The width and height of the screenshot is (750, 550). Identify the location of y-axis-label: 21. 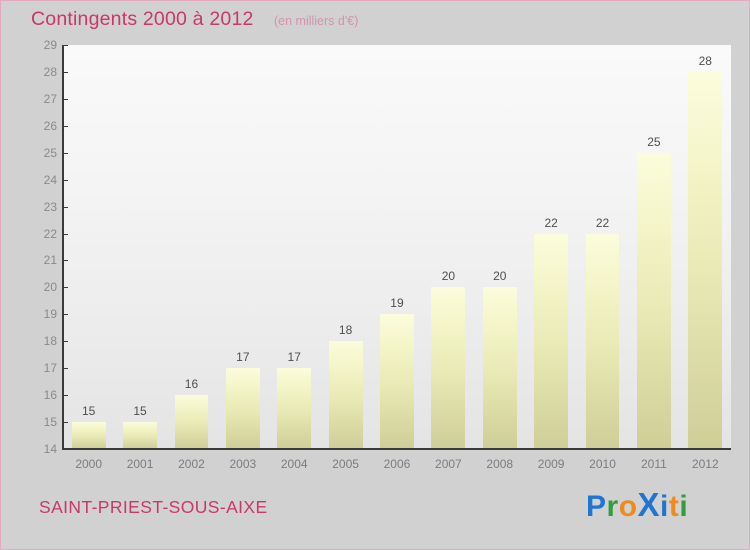
(50, 260).